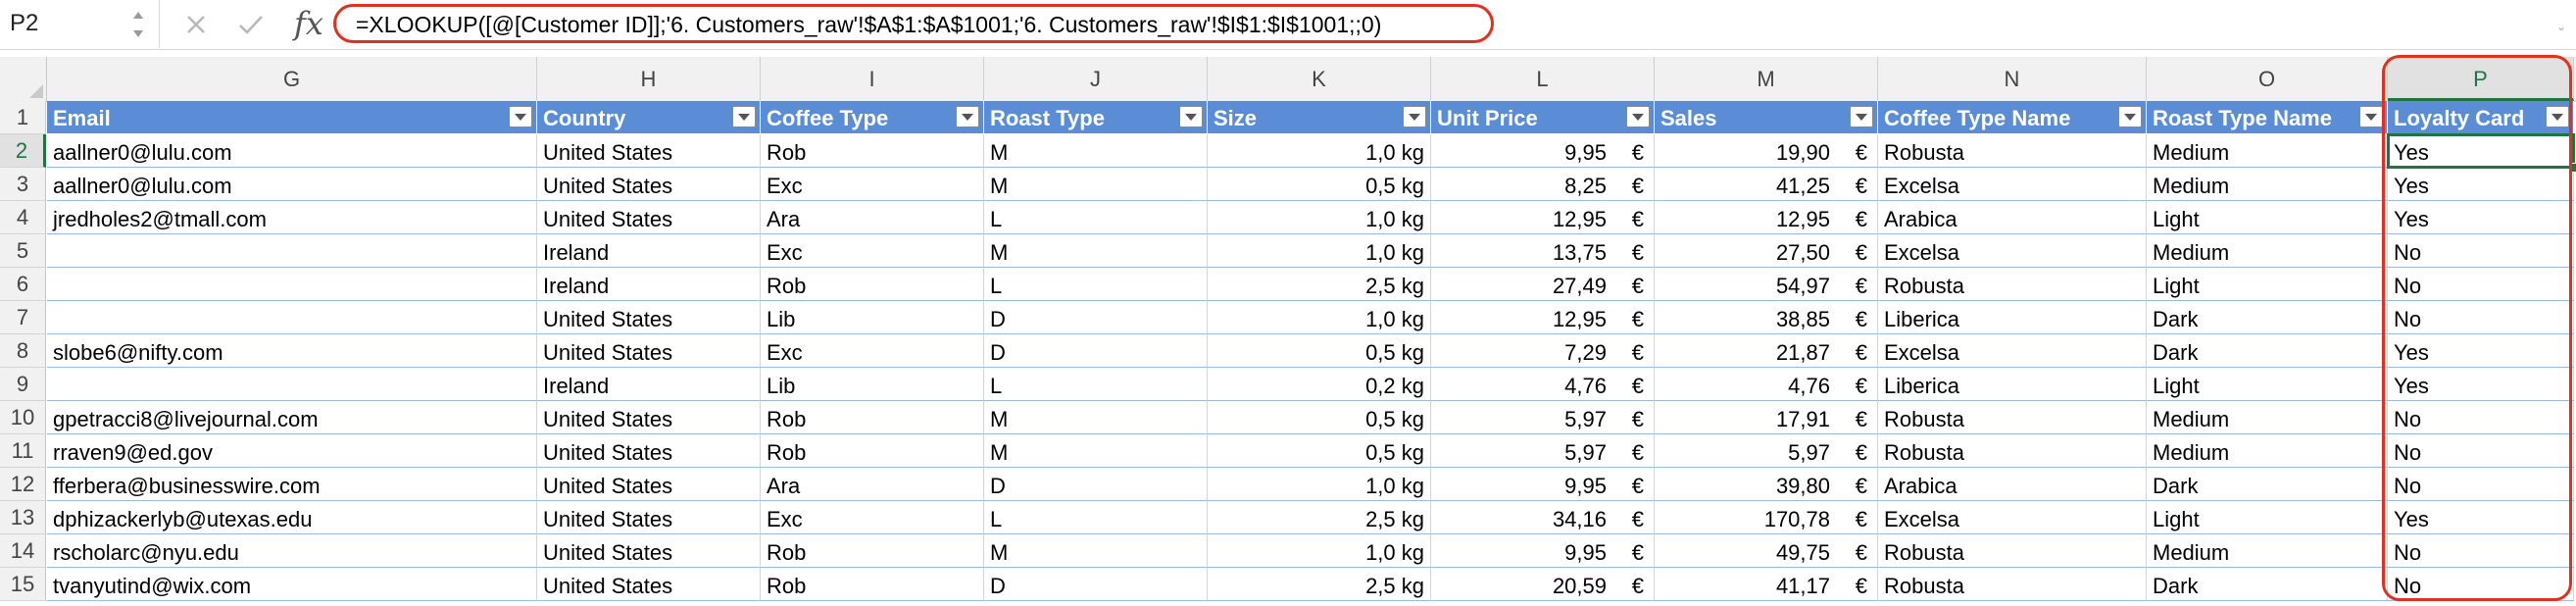  I want to click on unit-price-cell: 4,76 €, so click(1543, 384).